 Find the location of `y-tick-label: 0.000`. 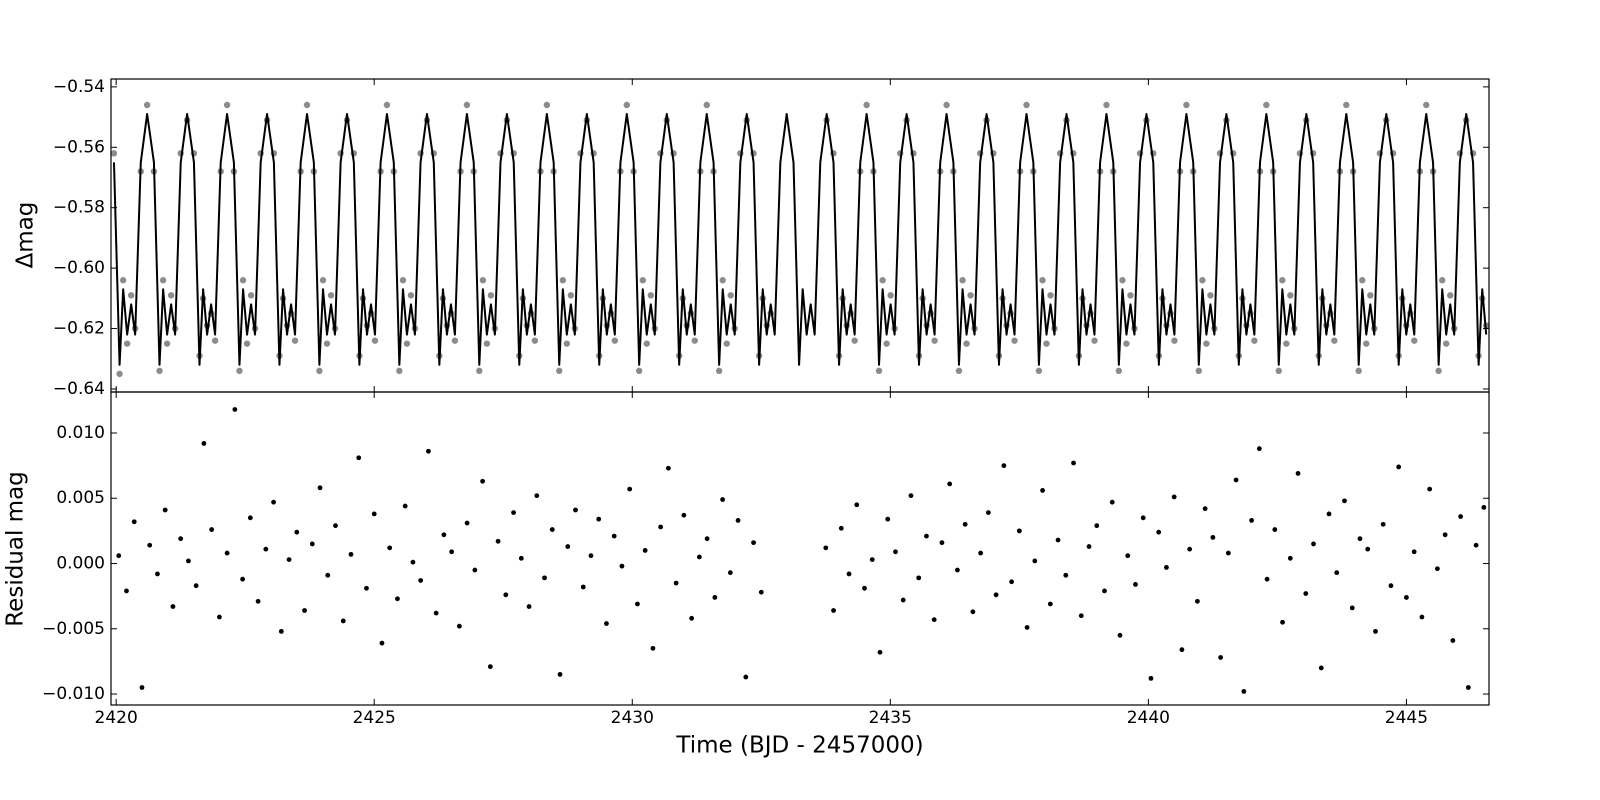

y-tick-label: 0.000 is located at coordinates (80, 564).